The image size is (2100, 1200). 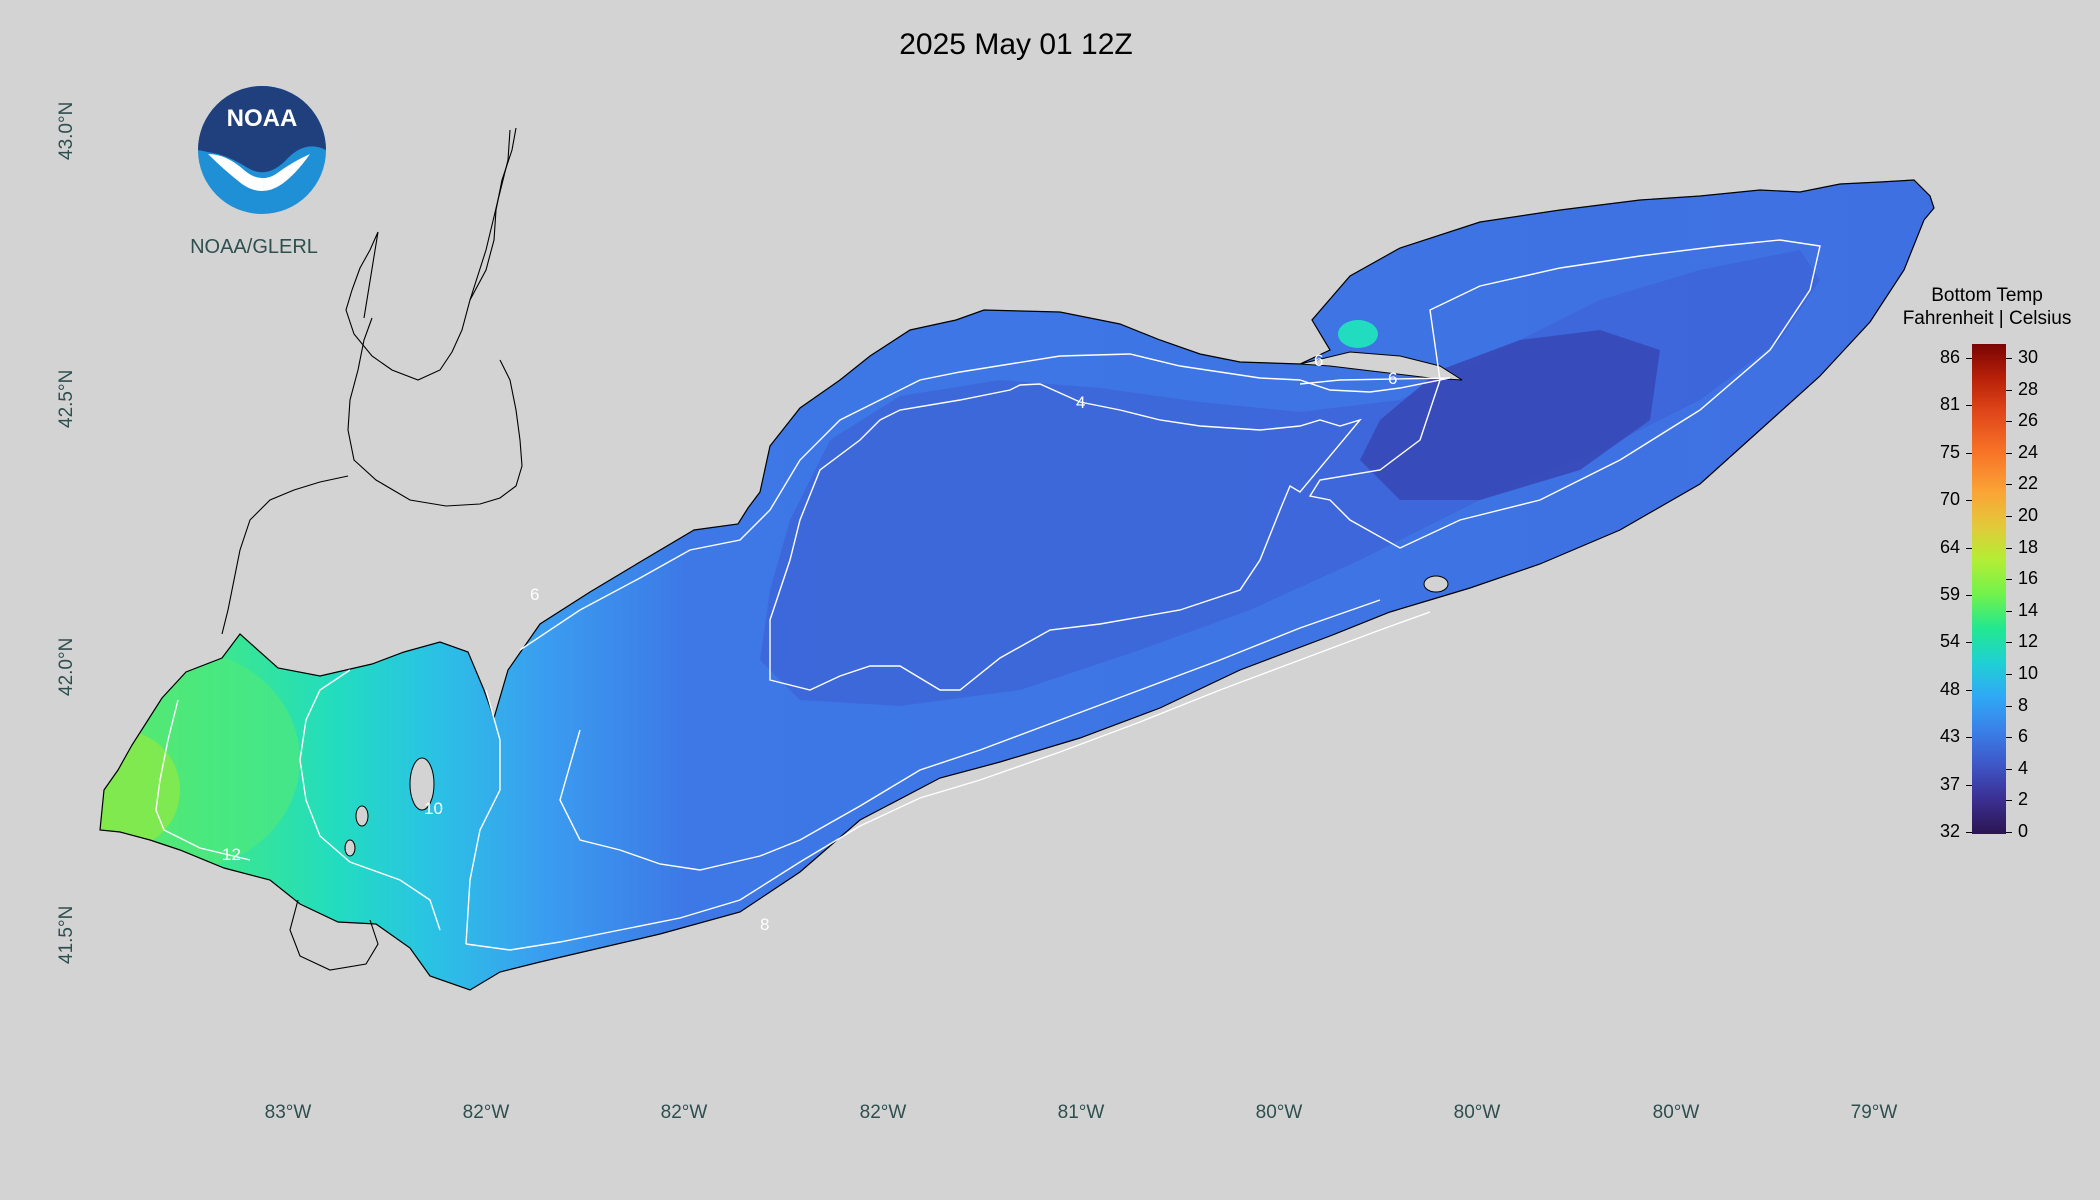 What do you see at coordinates (1949, 451) in the screenshot?
I see `legend-tick-fahrenheit: 75` at bounding box center [1949, 451].